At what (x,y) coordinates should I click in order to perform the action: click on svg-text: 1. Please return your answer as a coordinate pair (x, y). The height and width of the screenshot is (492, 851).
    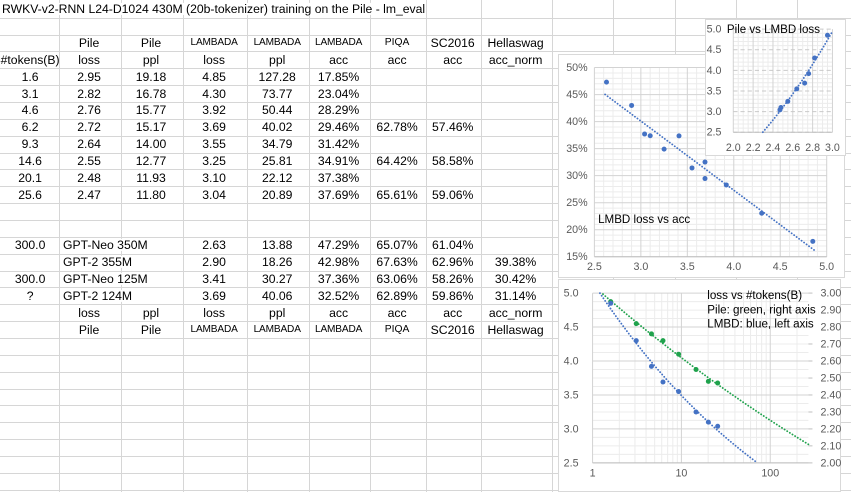
    Looking at the image, I should click on (592, 473).